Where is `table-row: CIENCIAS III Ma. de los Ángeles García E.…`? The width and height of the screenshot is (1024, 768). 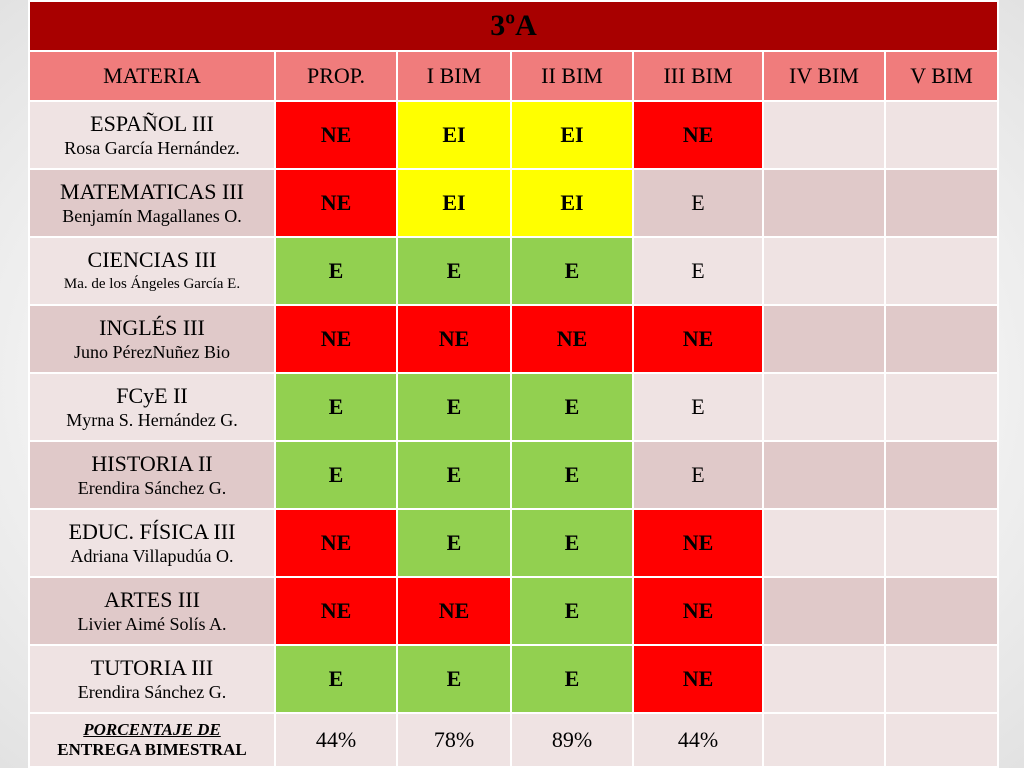 table-row: CIENCIAS III Ma. de los Ángeles García E.… is located at coordinates (514, 271).